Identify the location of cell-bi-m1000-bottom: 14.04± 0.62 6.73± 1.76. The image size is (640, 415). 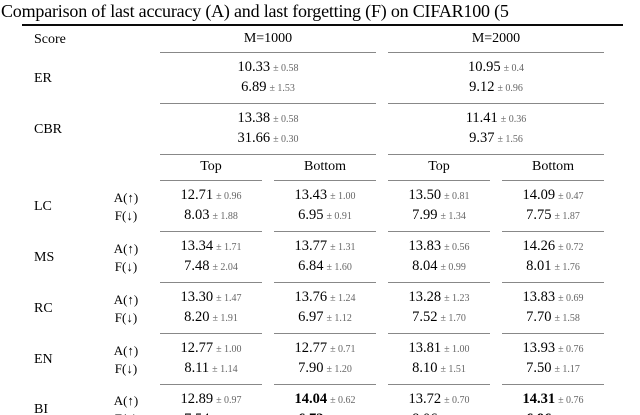
(325, 403).